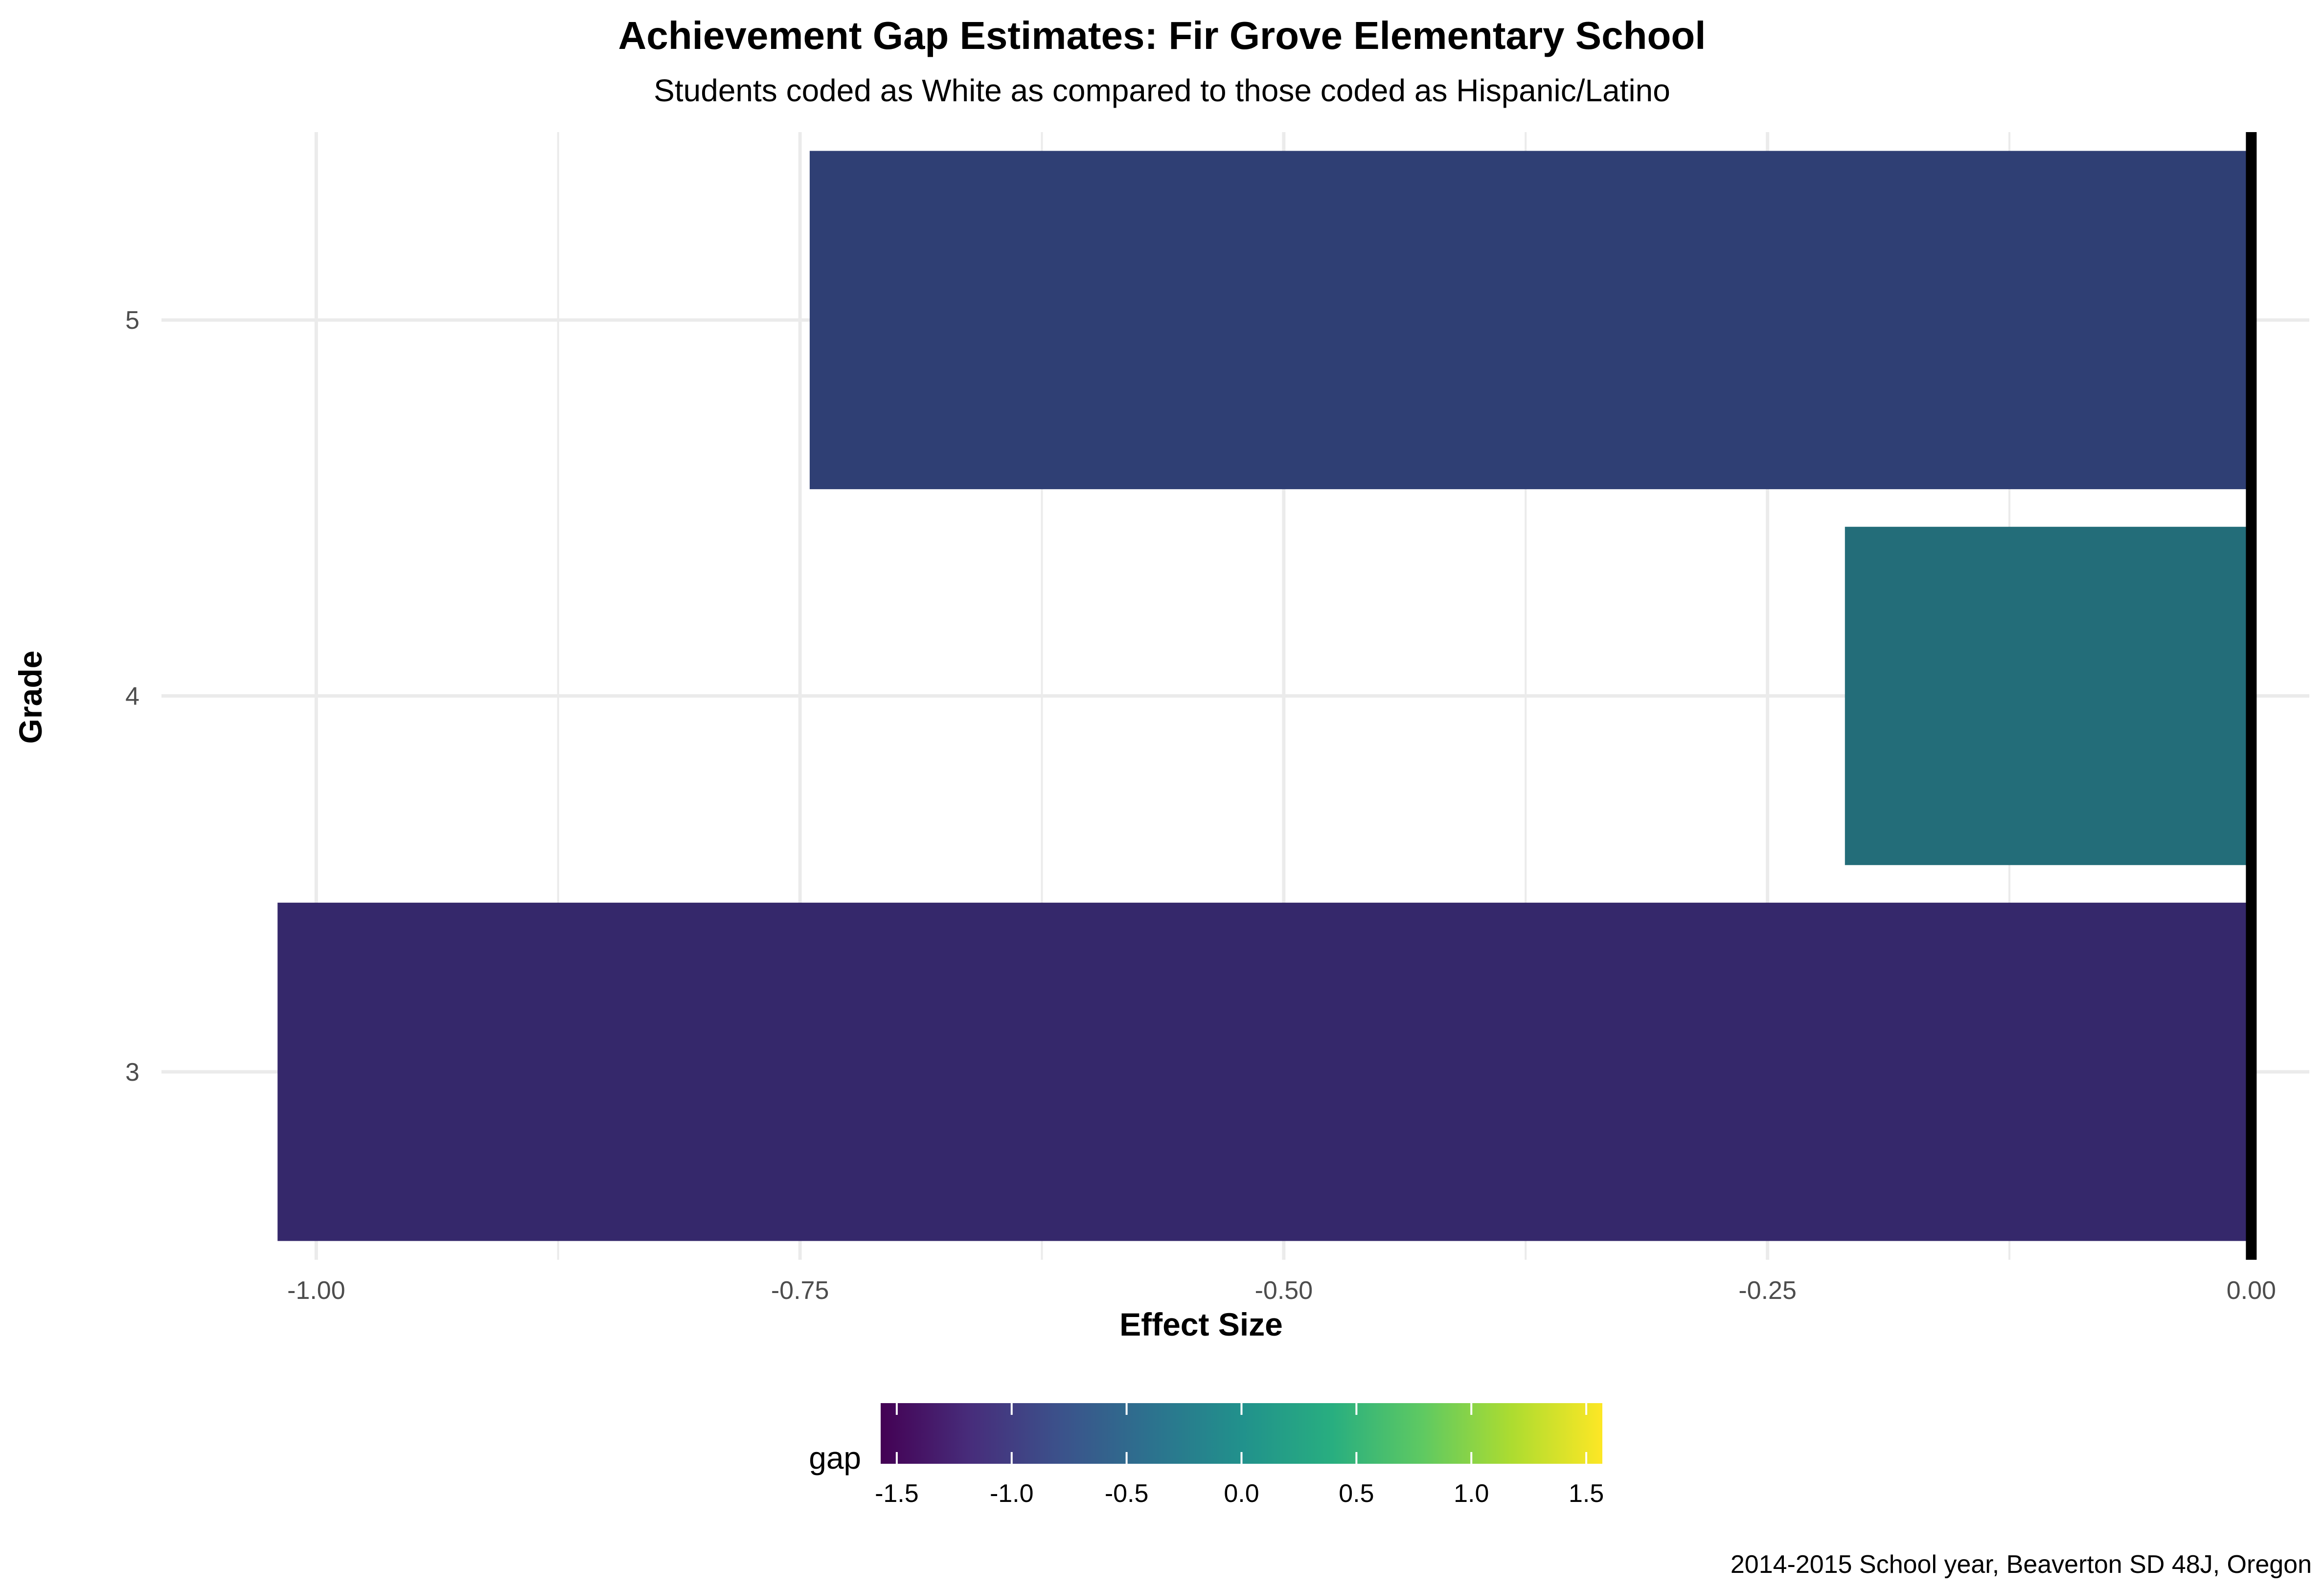 The image size is (2324, 1590). Describe the element at coordinates (1356, 1494) in the screenshot. I see `colorbar-tick-label: 0.5` at that location.